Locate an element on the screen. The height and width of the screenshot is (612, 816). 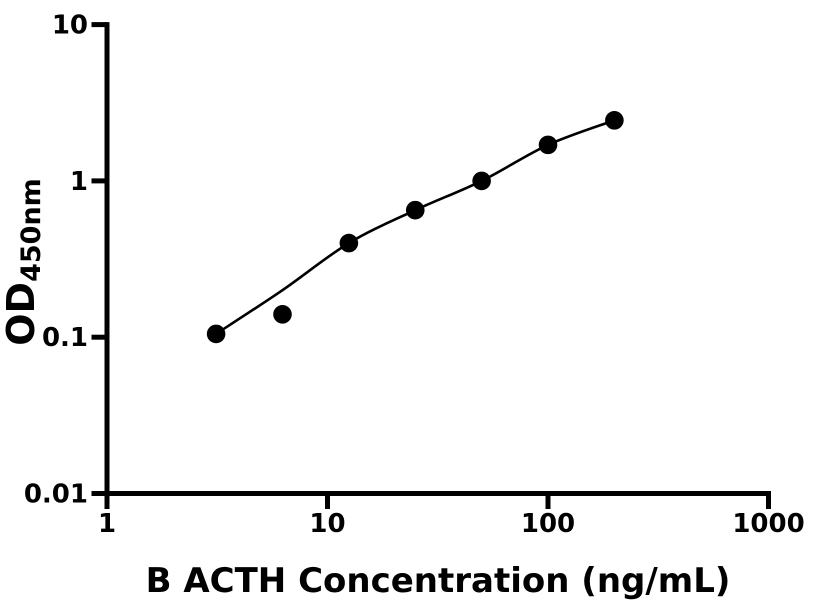
y-tick-label: 0.01 is located at coordinates (56, 495).